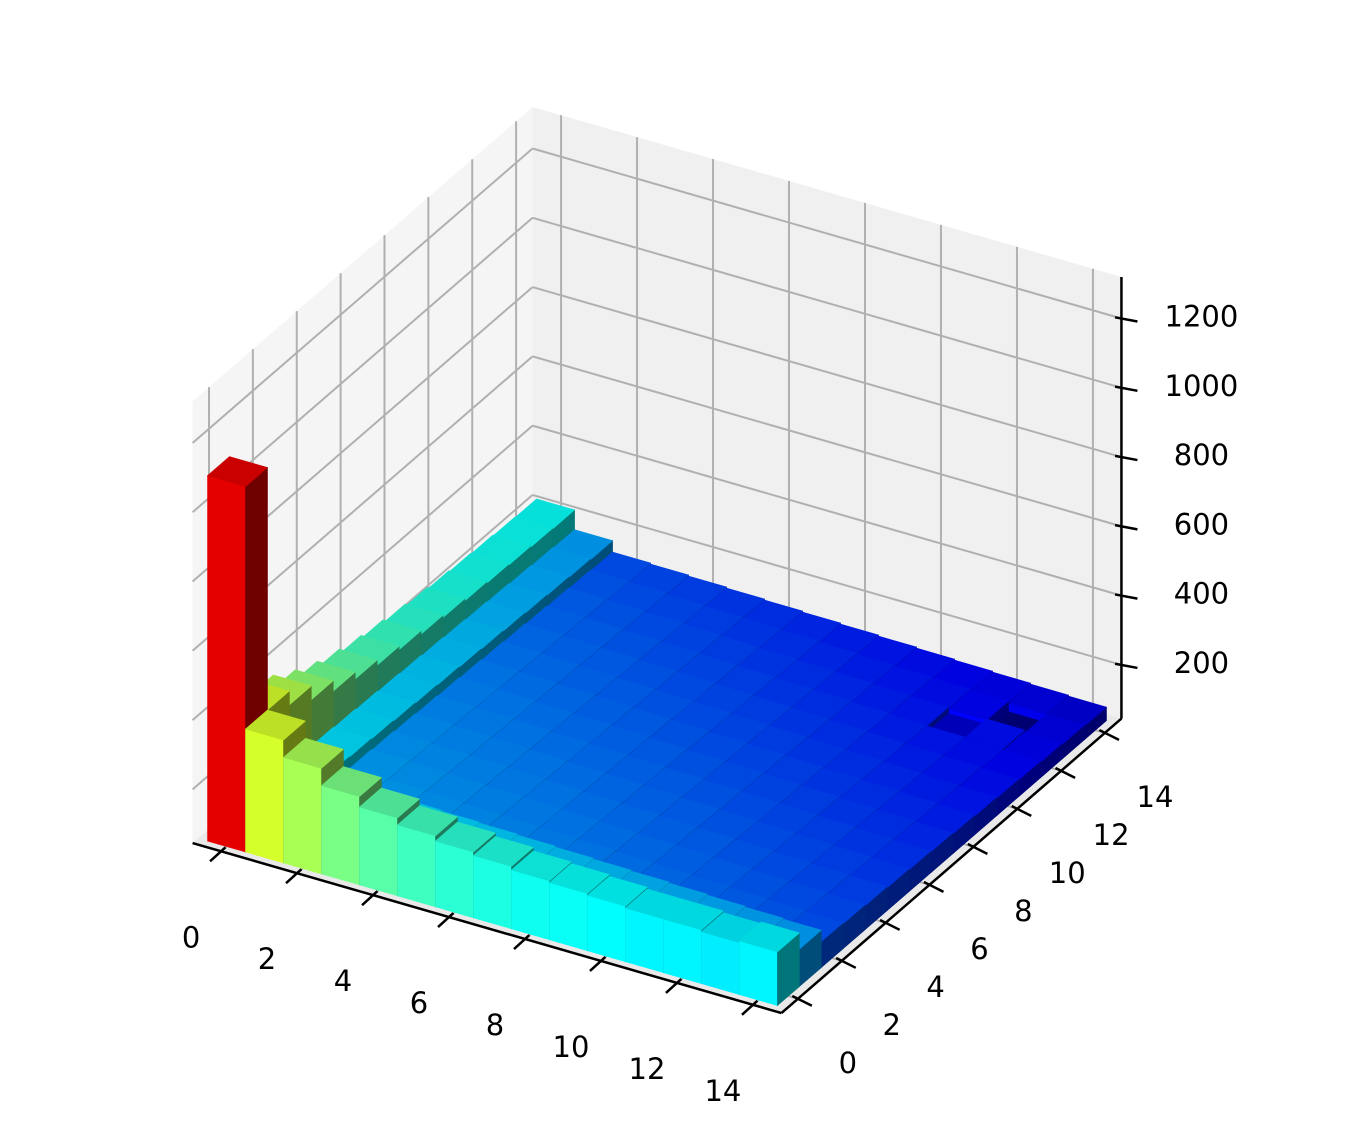  What do you see at coordinates (571, 1047) in the screenshot?
I see `x-tick-label: 10` at bounding box center [571, 1047].